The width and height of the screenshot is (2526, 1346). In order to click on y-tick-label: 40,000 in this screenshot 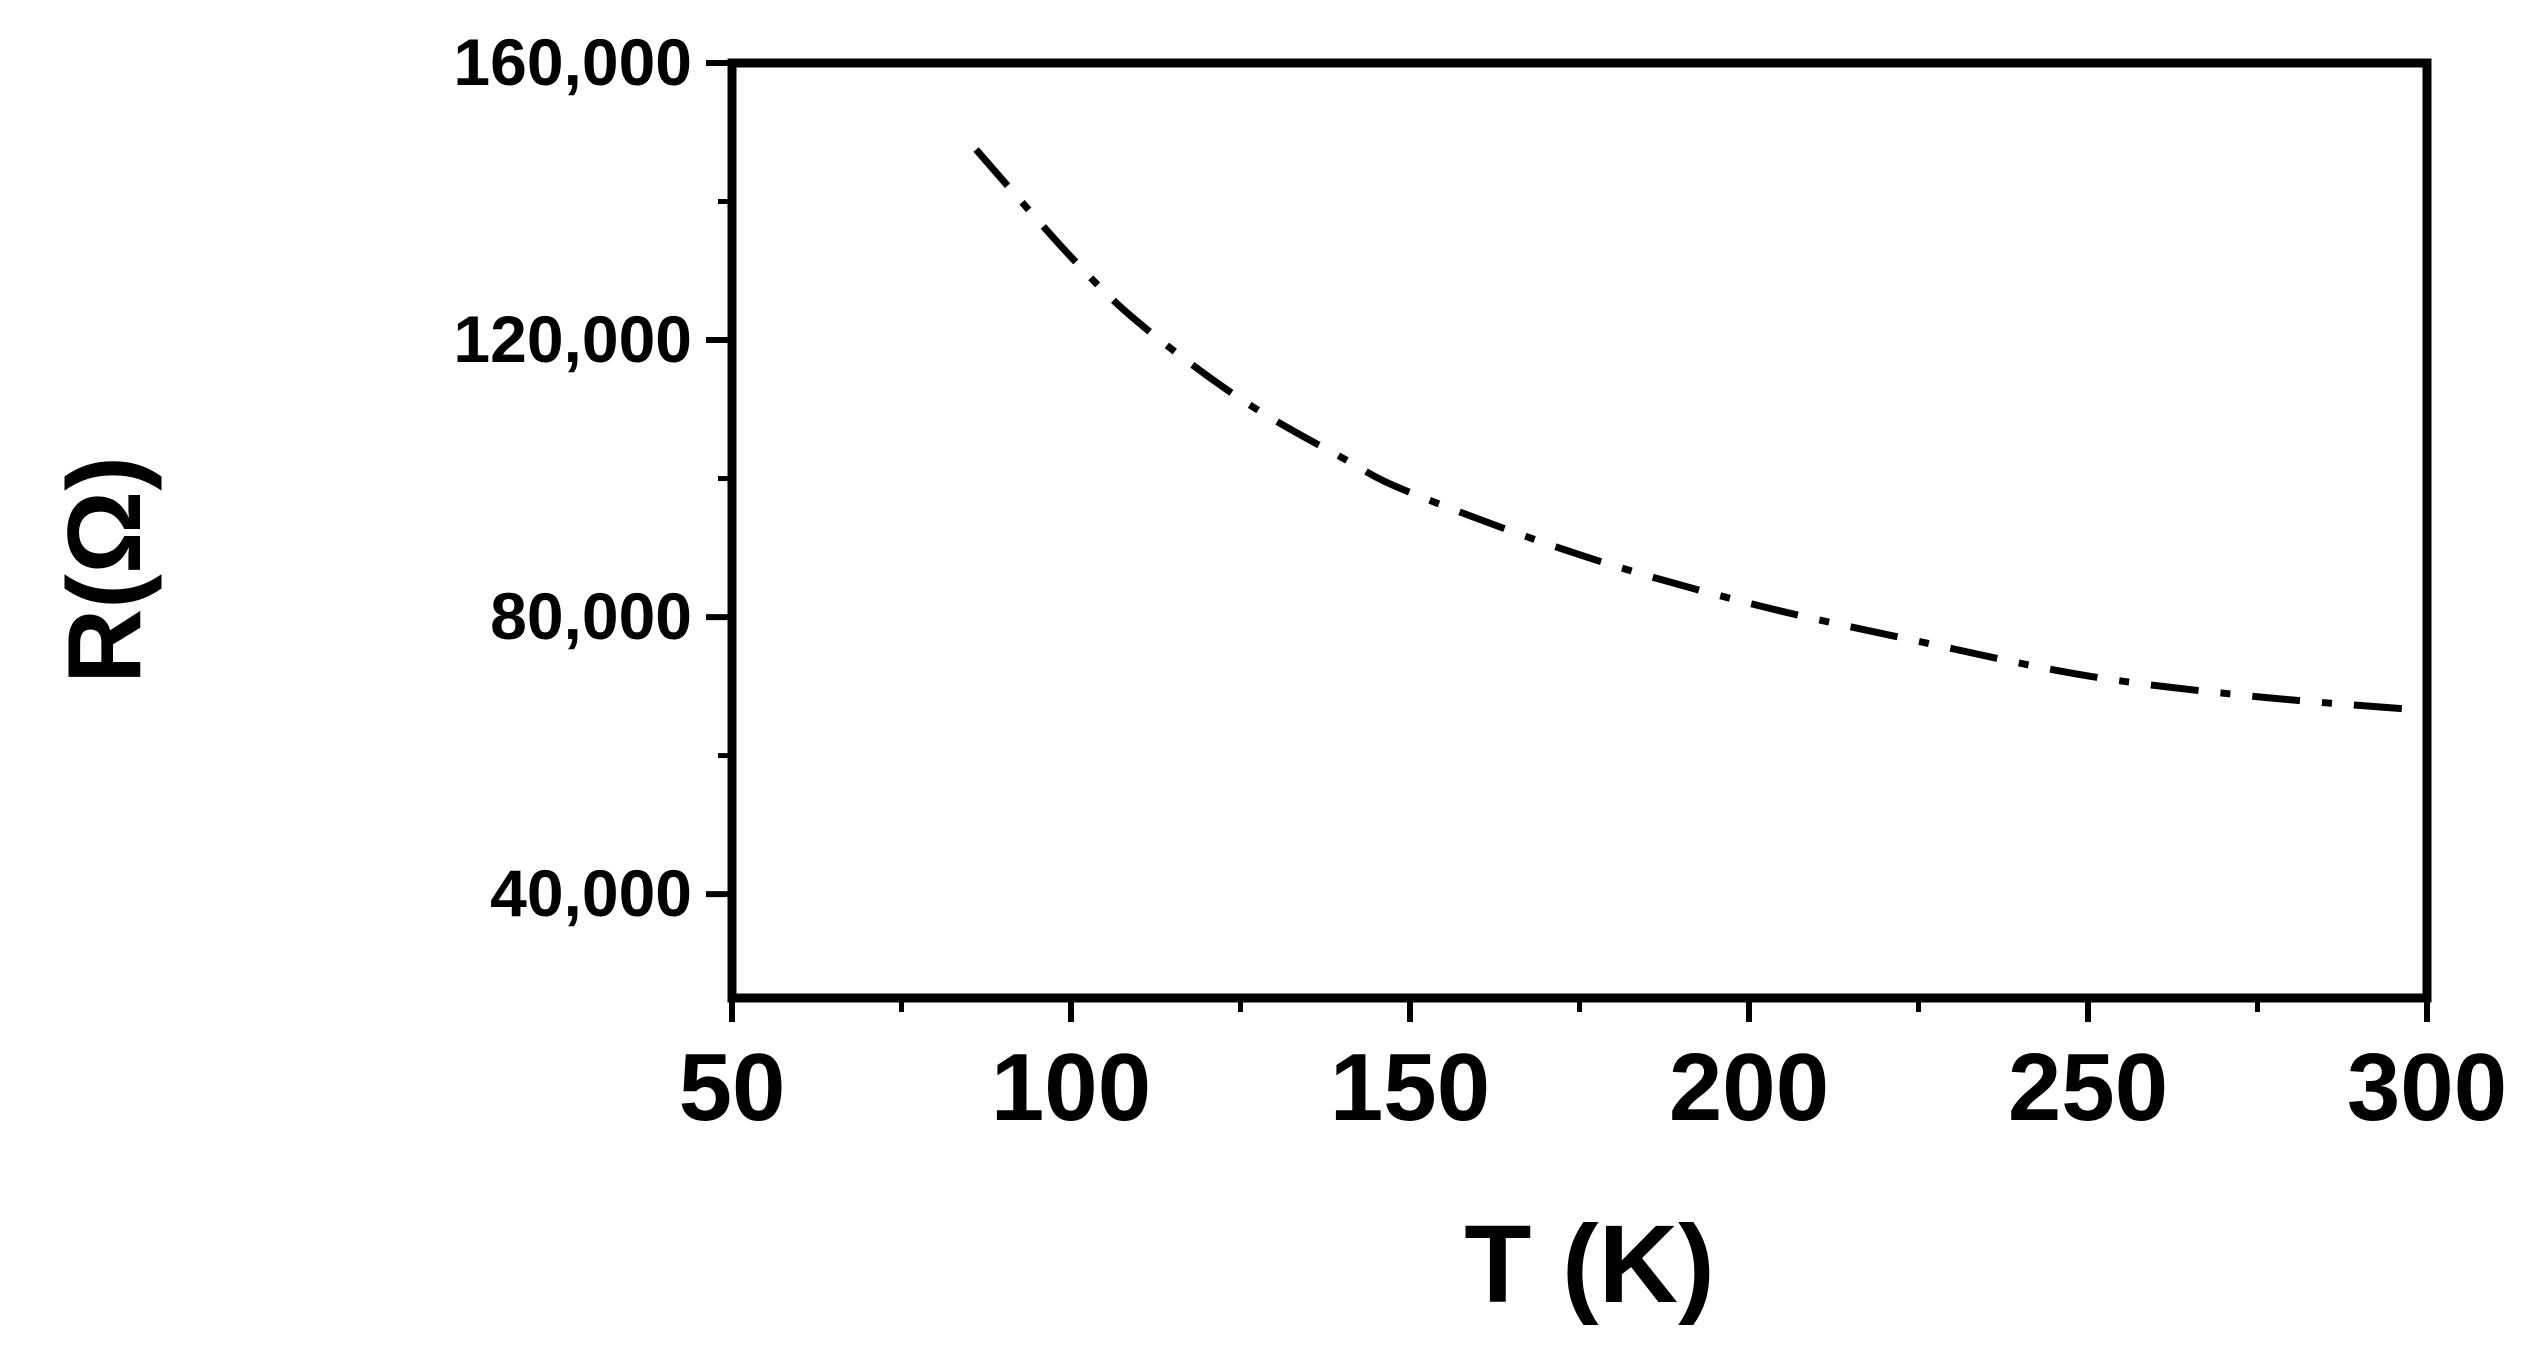, I will do `click(591, 893)`.